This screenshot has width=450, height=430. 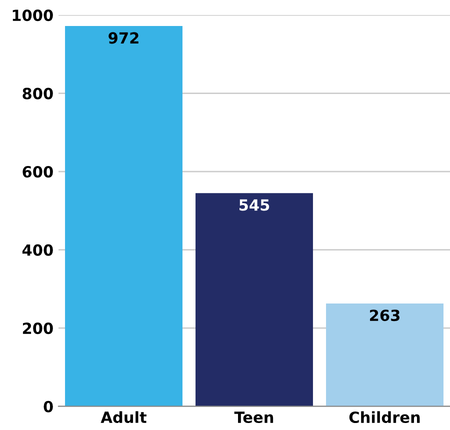 I want to click on data-label: 972, so click(x=123, y=38).